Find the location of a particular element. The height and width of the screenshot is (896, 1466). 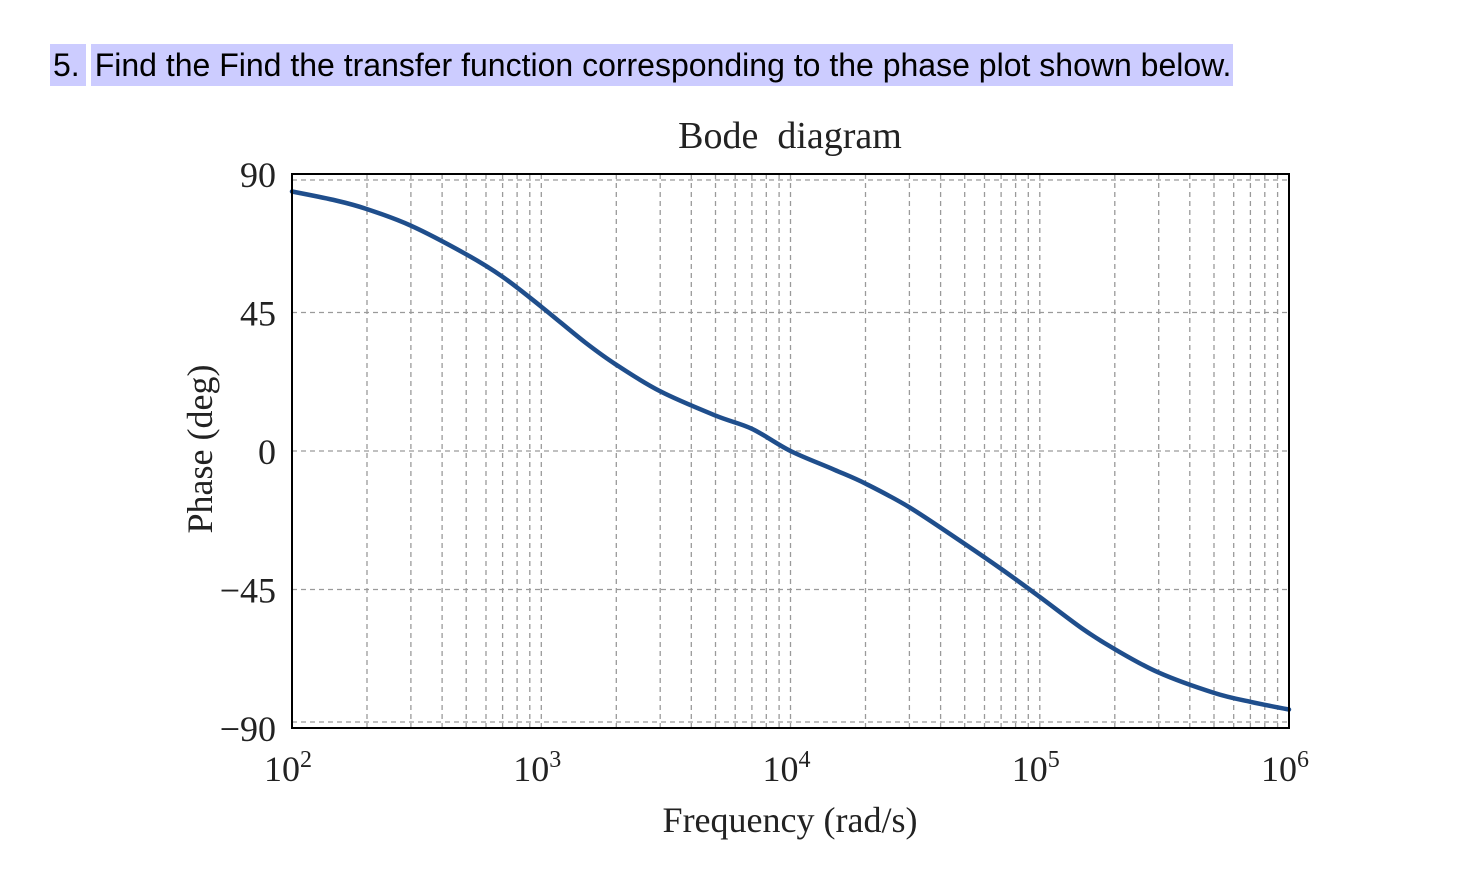

x-tick-label: 10² is located at coordinates (288, 768).